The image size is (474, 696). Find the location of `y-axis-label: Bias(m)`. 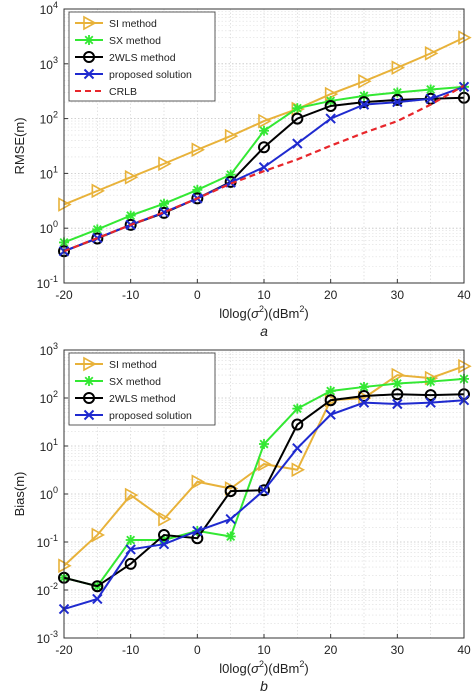

y-axis-label: Bias(m) is located at coordinates (19, 494).